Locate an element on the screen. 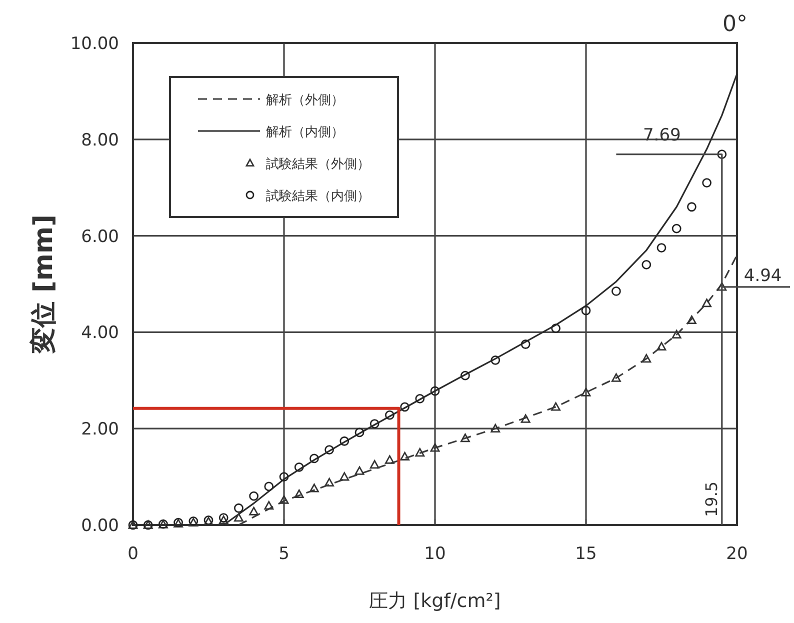 Image resolution: width=794 pixels, height=623 pixels. x-tick-label: 10 is located at coordinates (435, 554).